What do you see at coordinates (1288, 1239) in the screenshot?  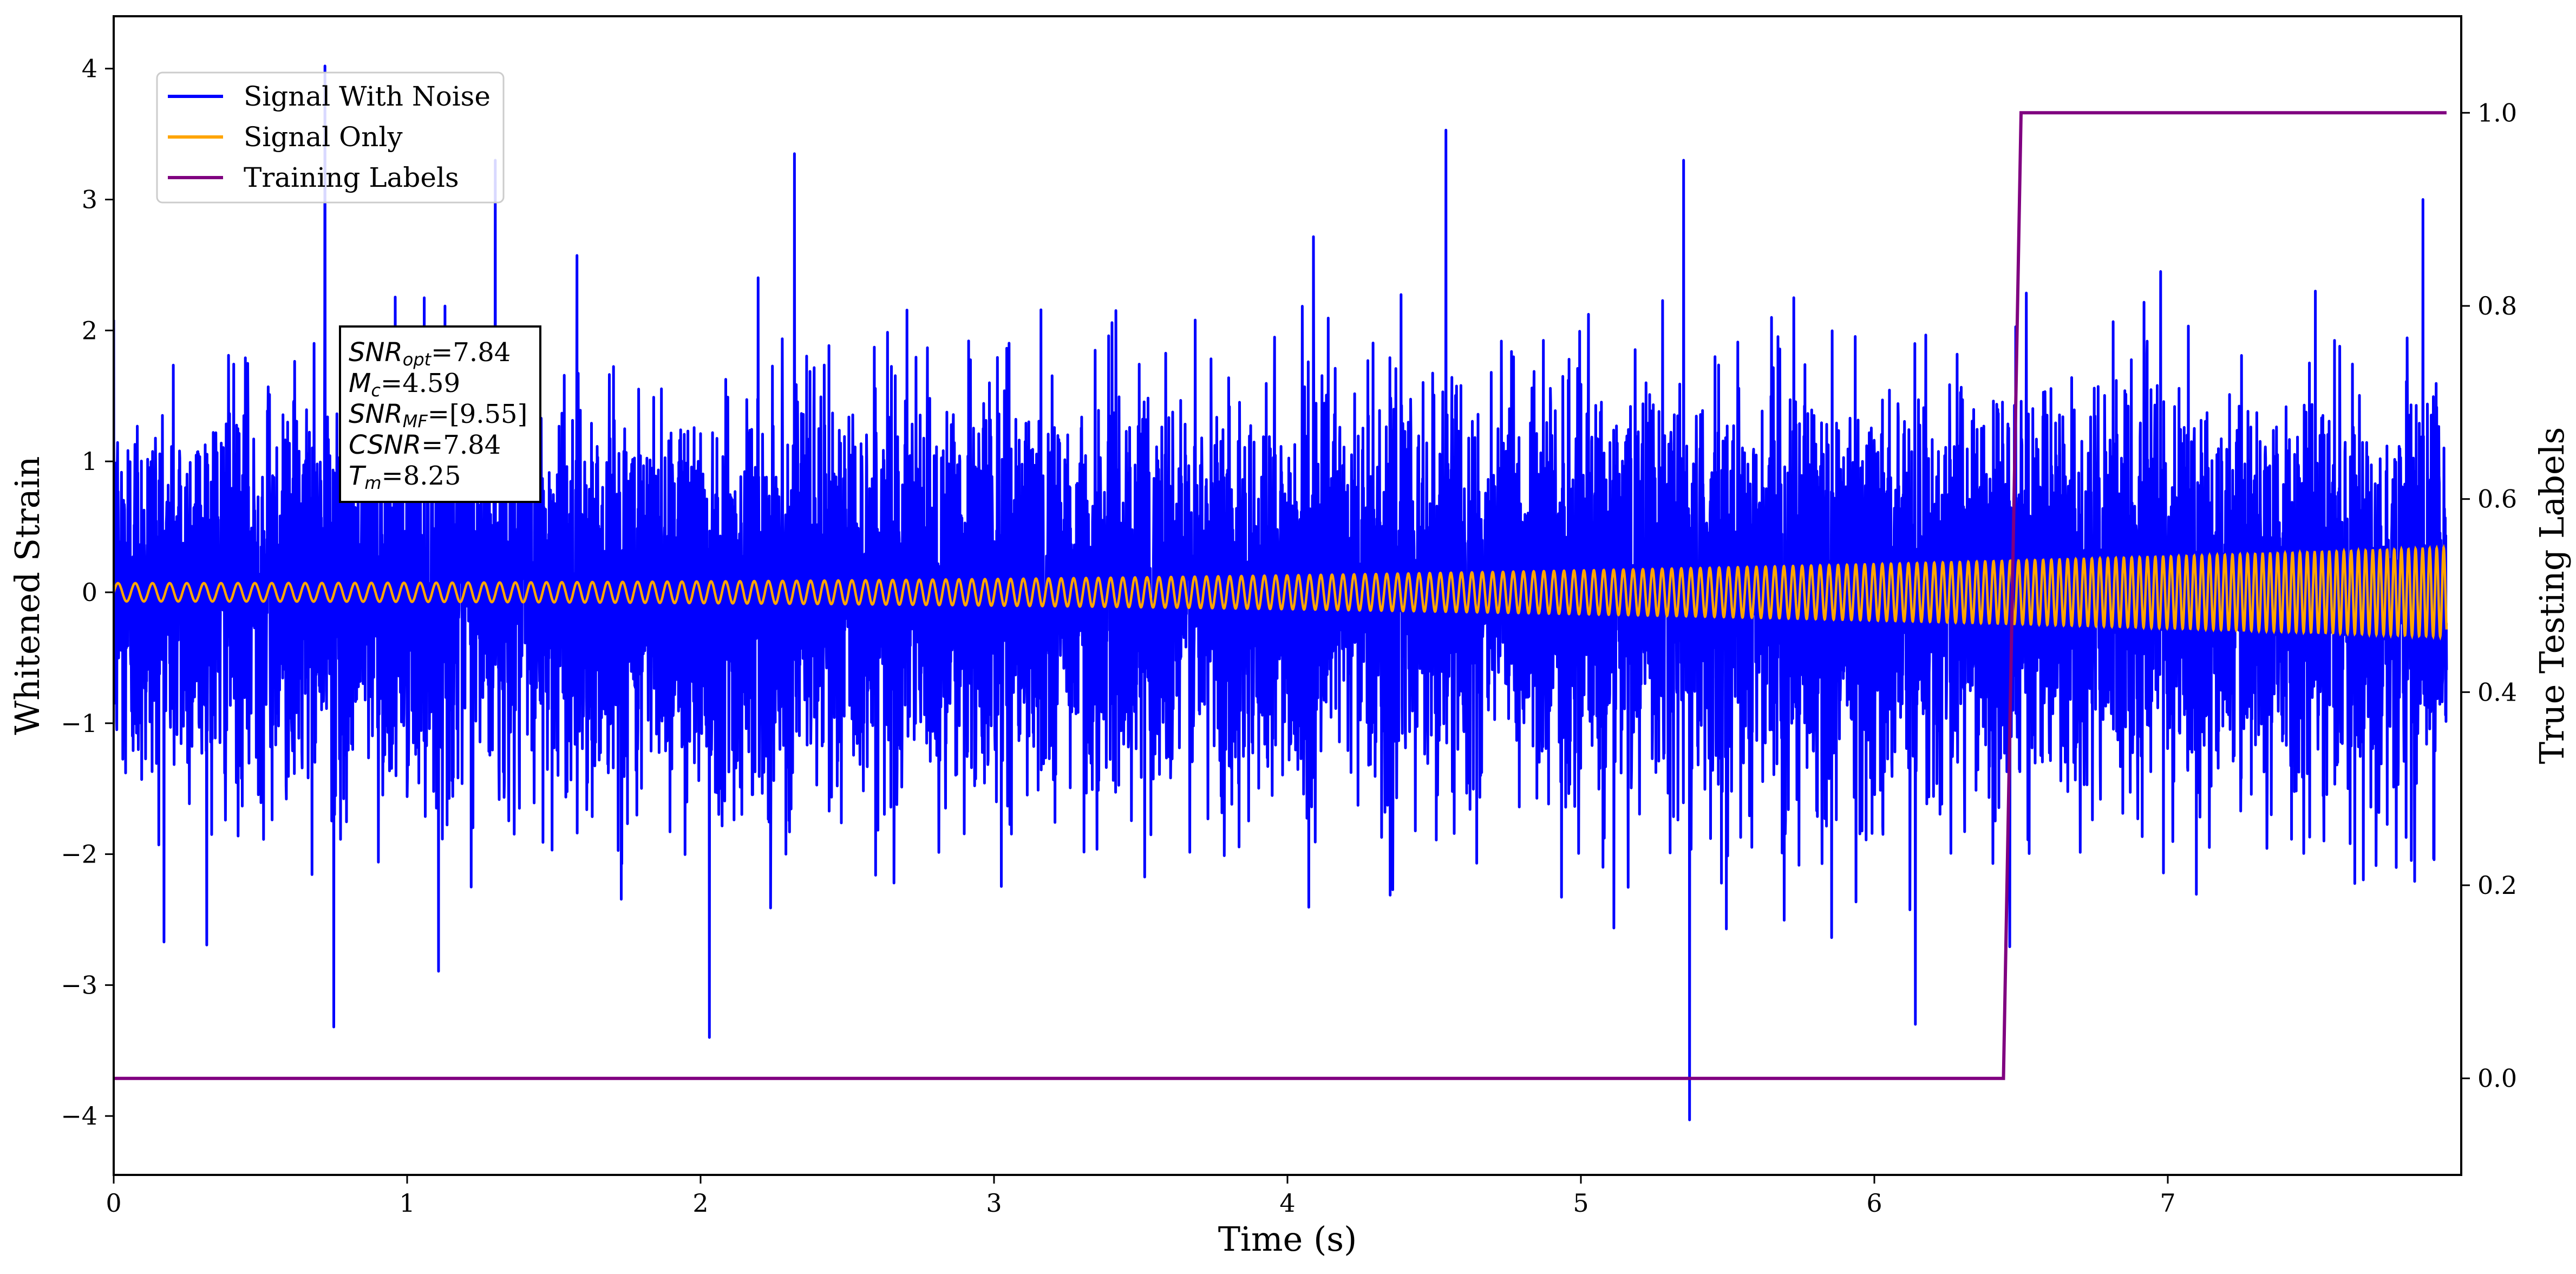 I see `x-axis-label: Time (s)` at bounding box center [1288, 1239].